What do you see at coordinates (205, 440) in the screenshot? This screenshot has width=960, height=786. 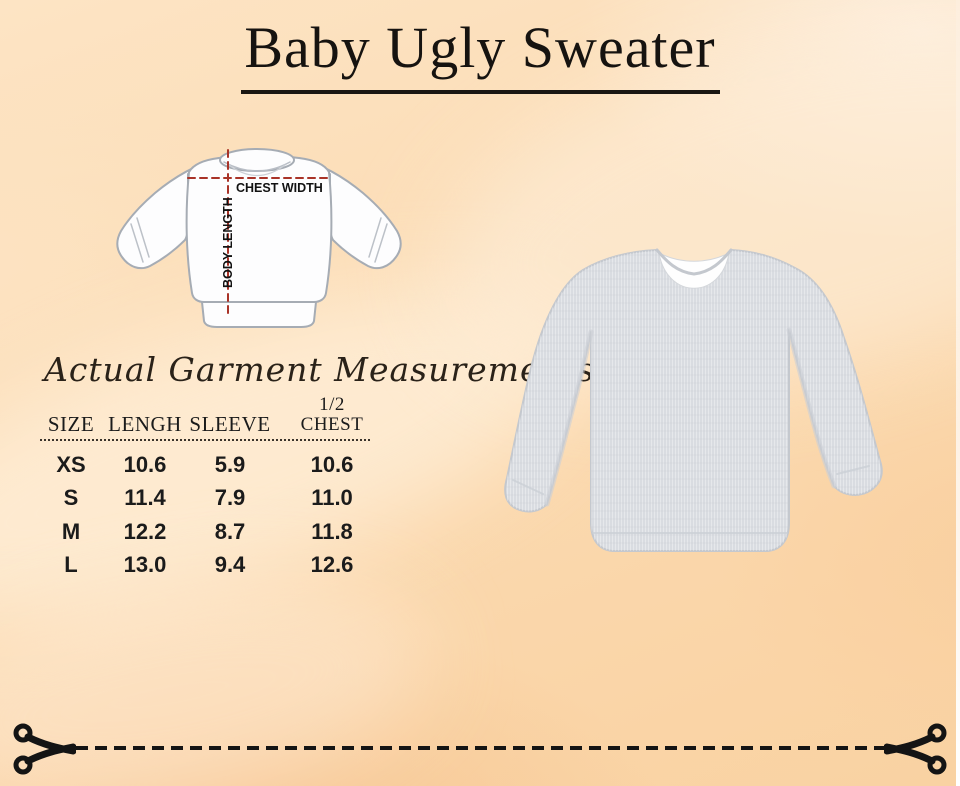 I see `table-separator` at bounding box center [205, 440].